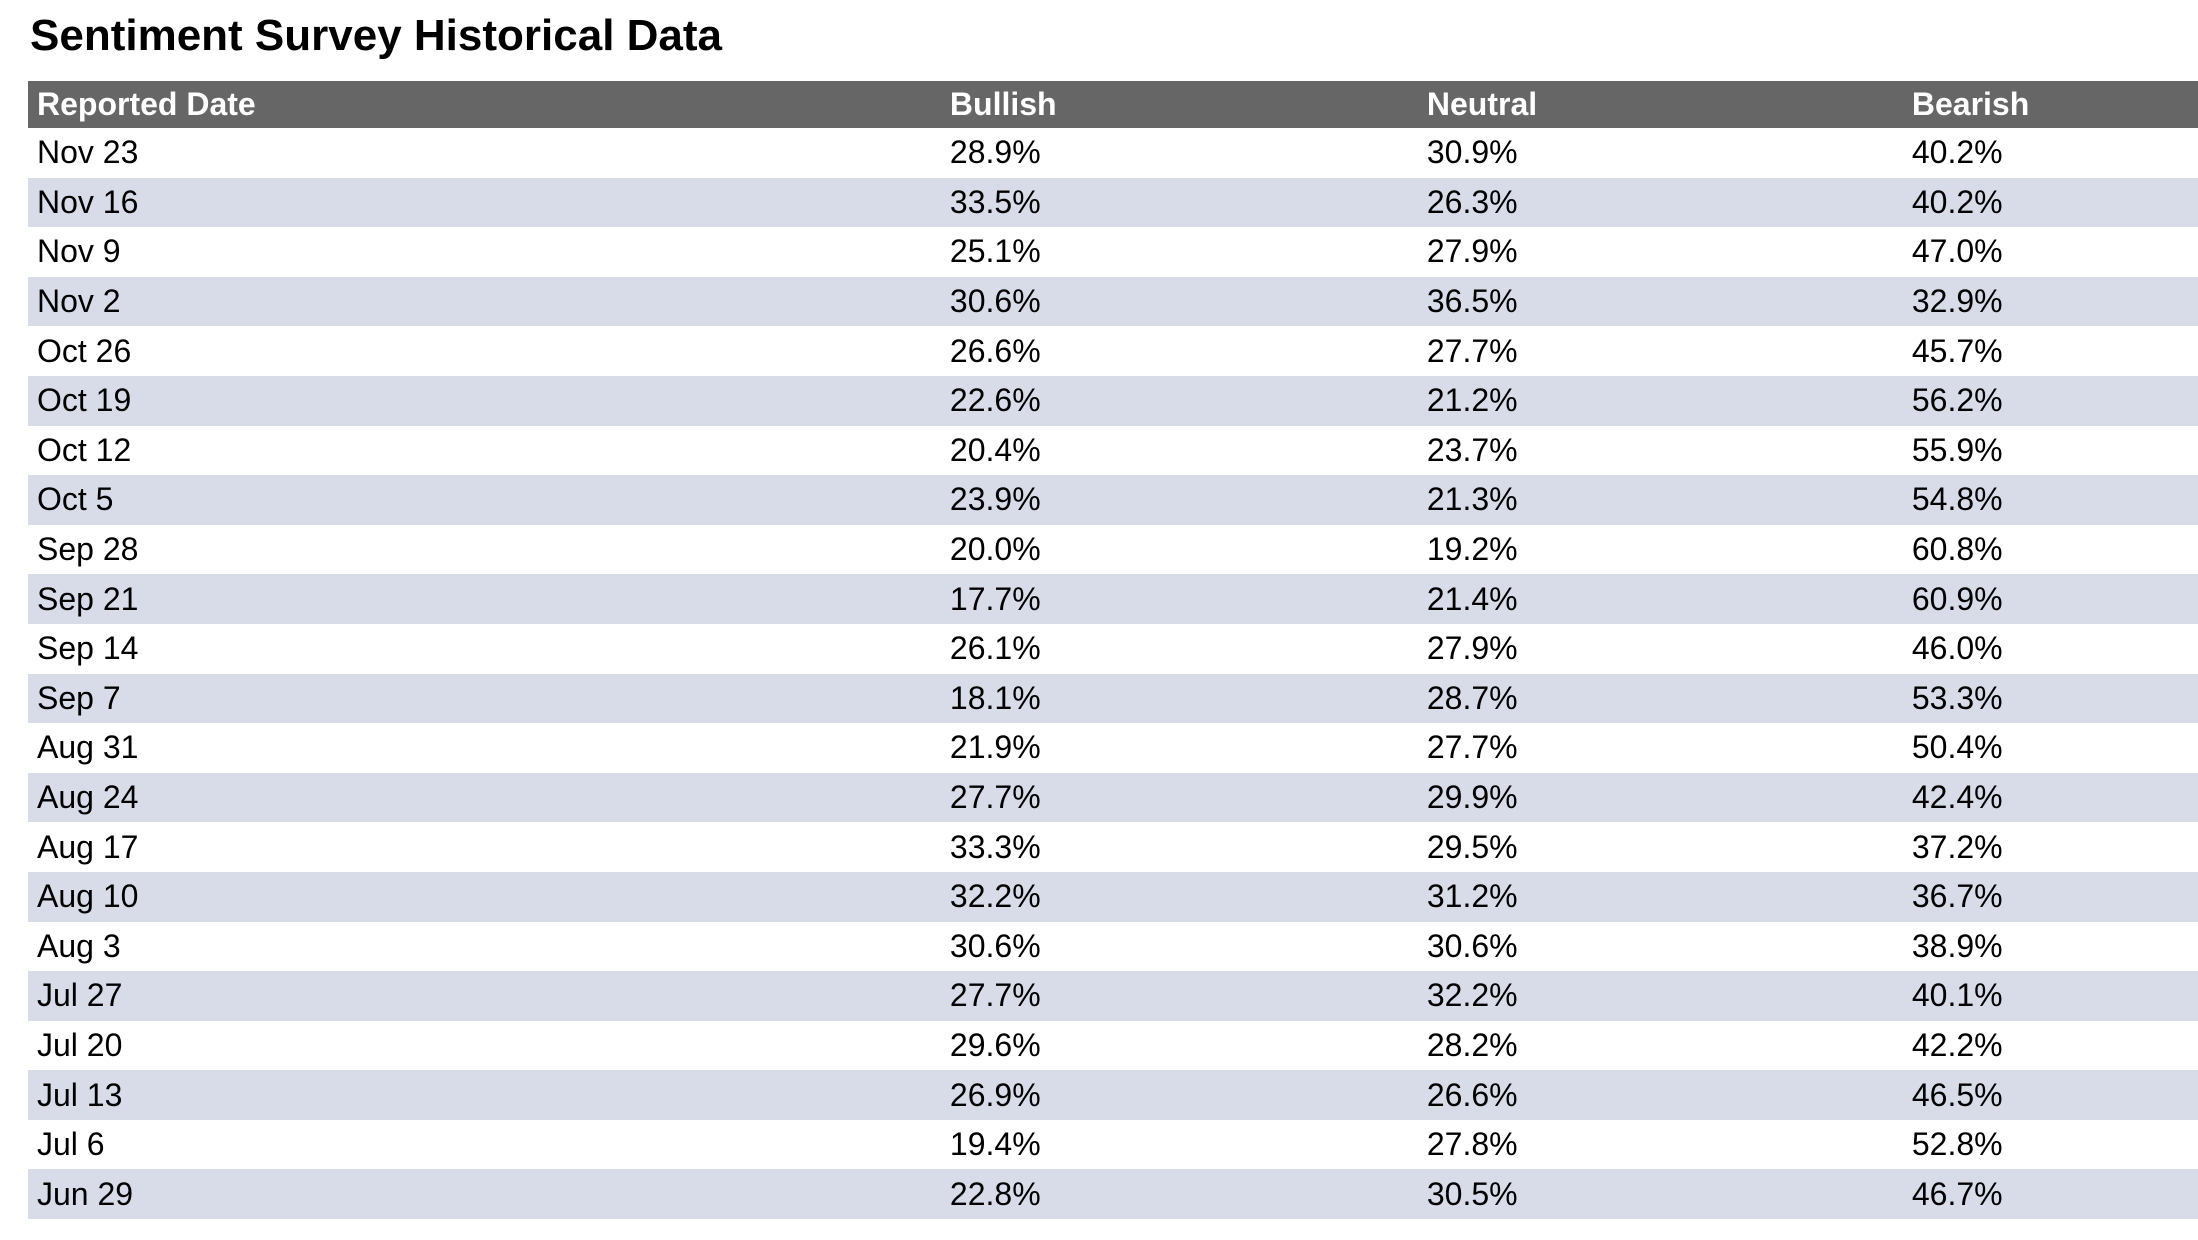 Image resolution: width=2198 pixels, height=1240 pixels. Describe the element at coordinates (1113, 400) in the screenshot. I see `table-row: Oct 19 22.6% 21.2% 56.2%` at that location.